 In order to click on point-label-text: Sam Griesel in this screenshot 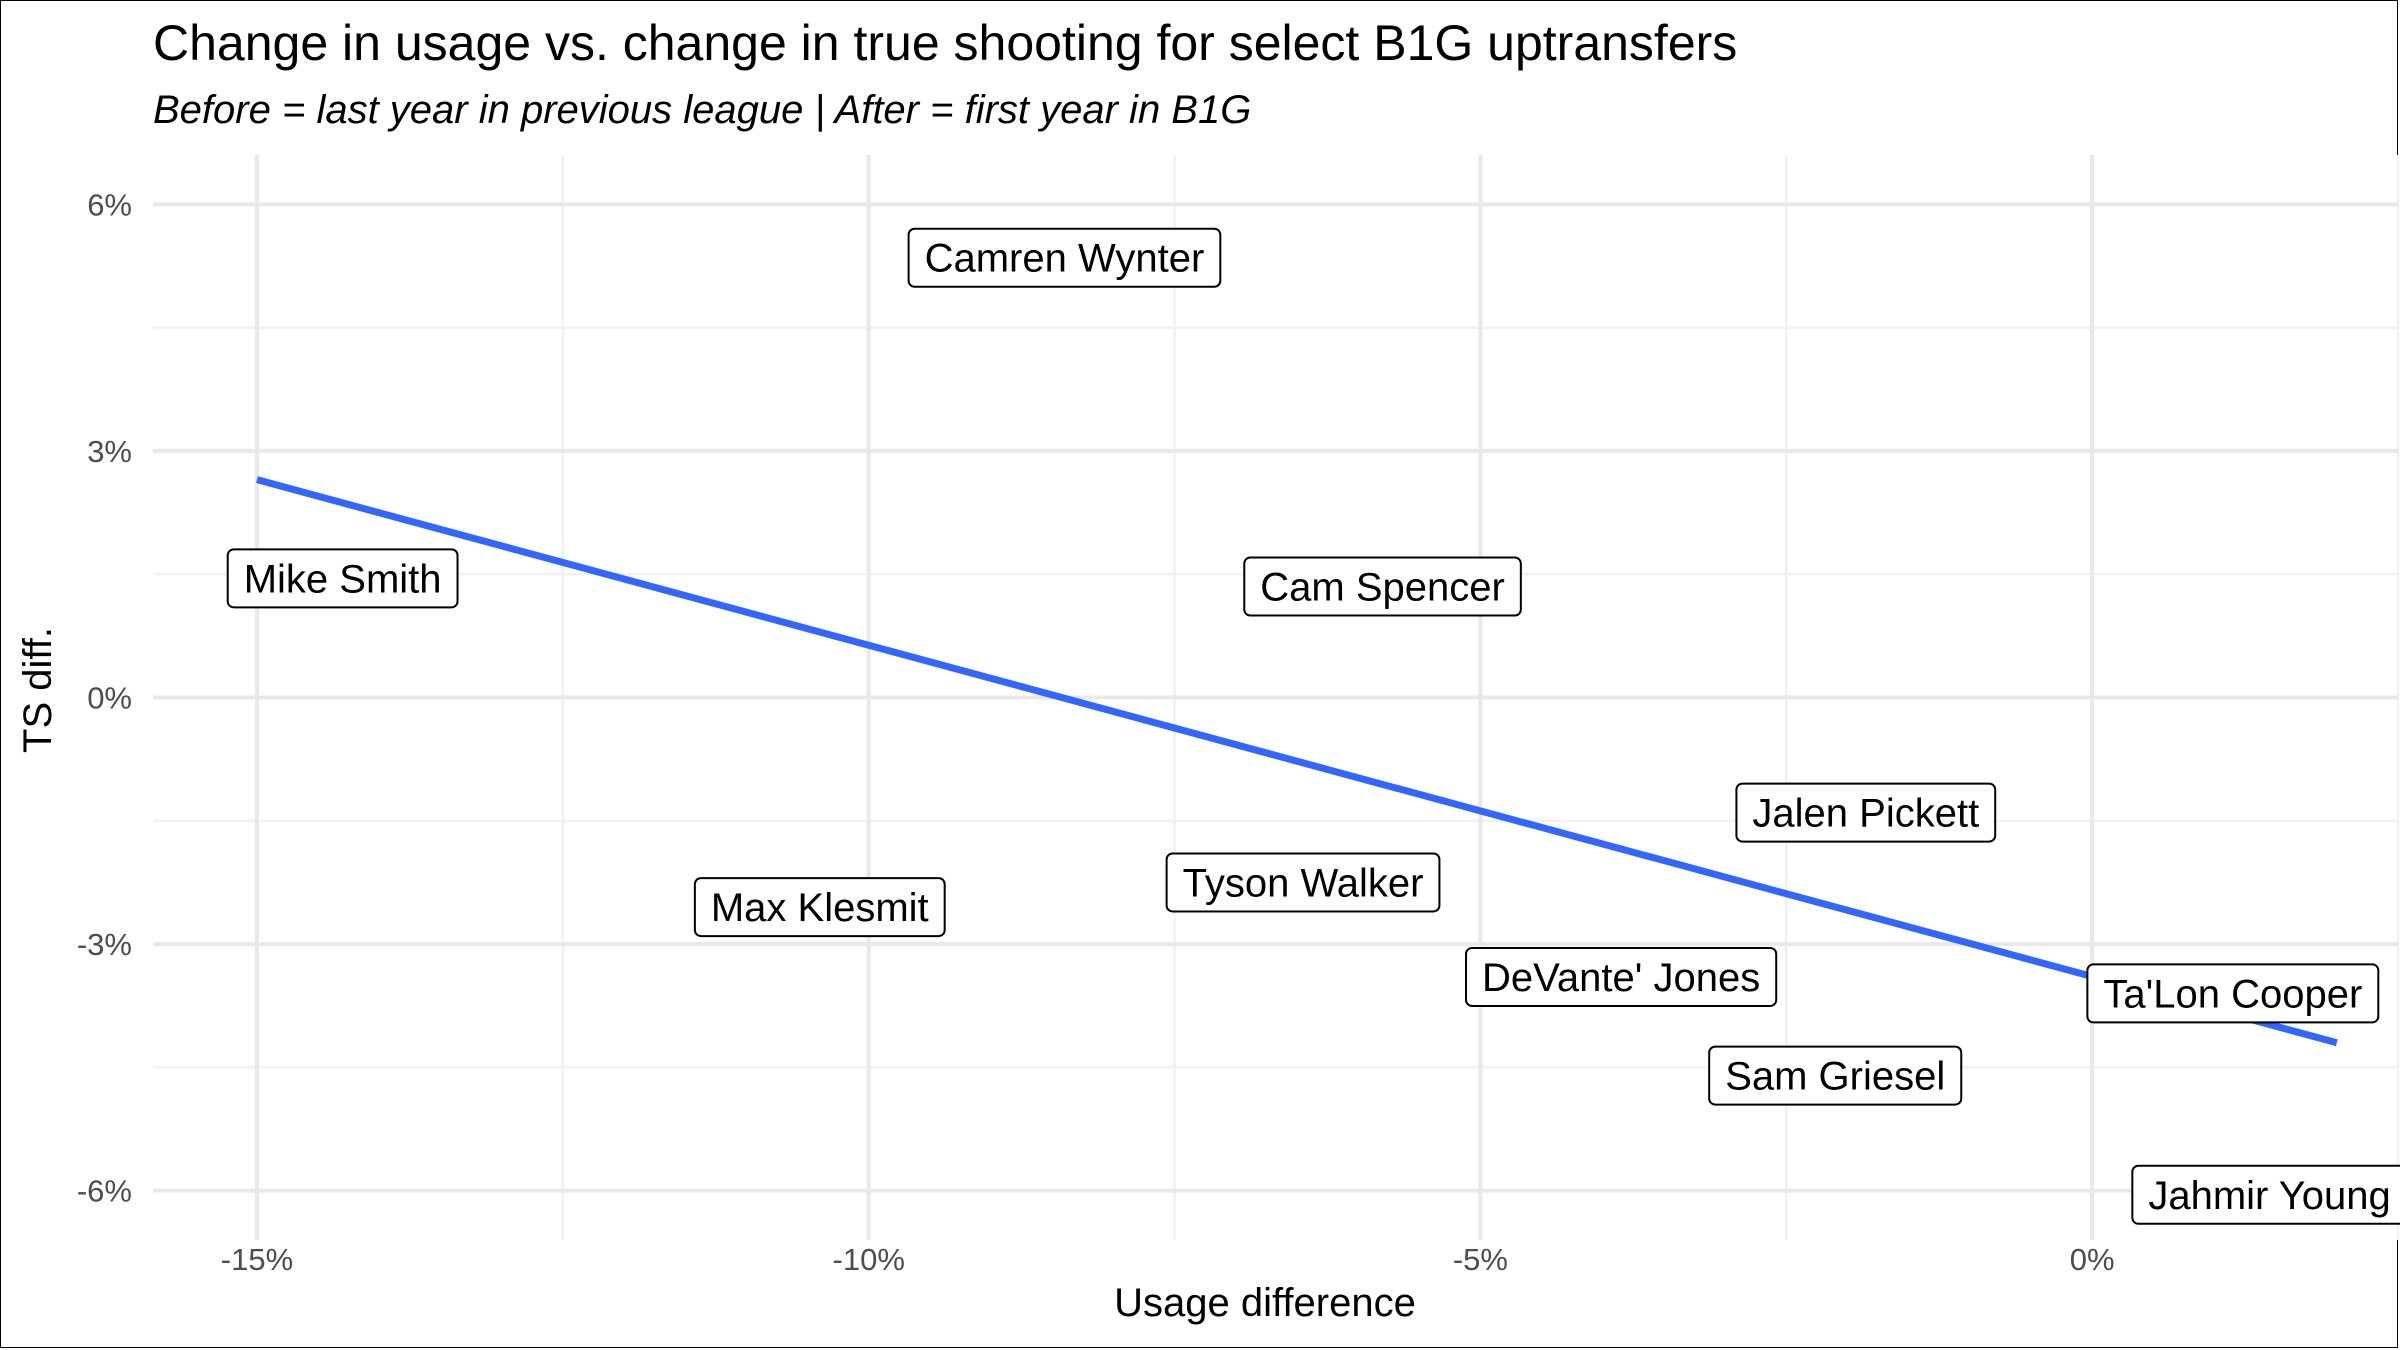, I will do `click(1835, 1077)`.